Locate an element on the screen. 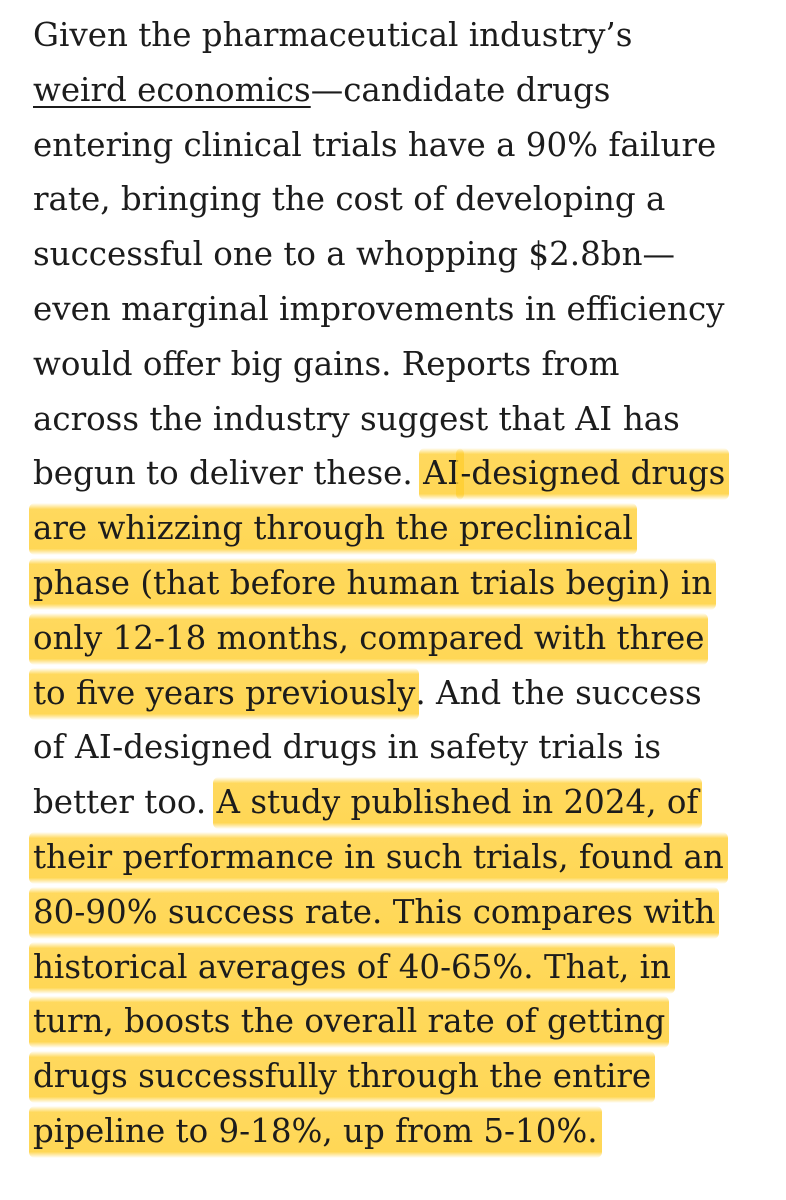 Image resolution: width=786 pixels, height=1200 pixels. paragraph-line: of AI-designed drugs in safety trials is is located at coordinates (405, 747).